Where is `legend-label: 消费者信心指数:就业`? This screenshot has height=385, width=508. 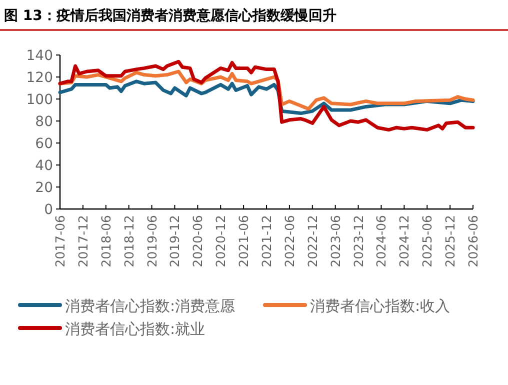
legend-label: 消费者信心指数:就业 is located at coordinates (135, 329).